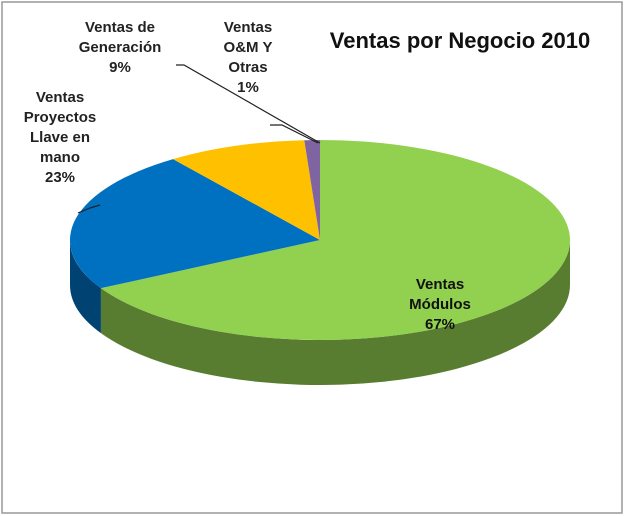  I want to click on category-label: Ventas Proyectos Llave en mano, so click(60, 127).